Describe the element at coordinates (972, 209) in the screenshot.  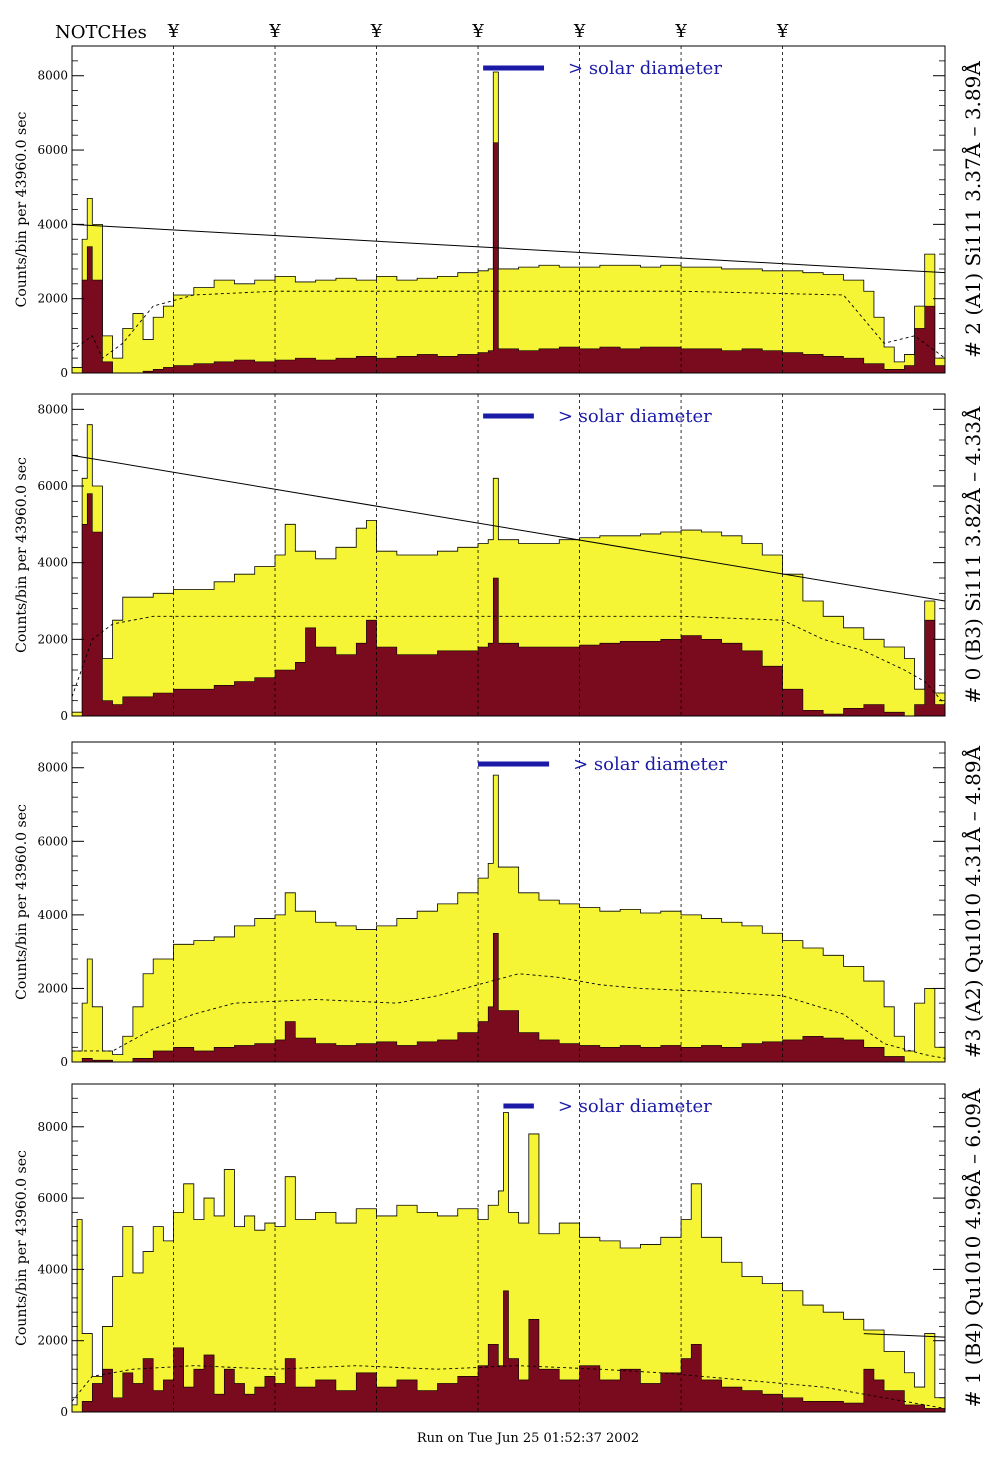
I see `right-panel-label: # 2 (A1) Si111 3.37Å – 3.89Å` at that location.